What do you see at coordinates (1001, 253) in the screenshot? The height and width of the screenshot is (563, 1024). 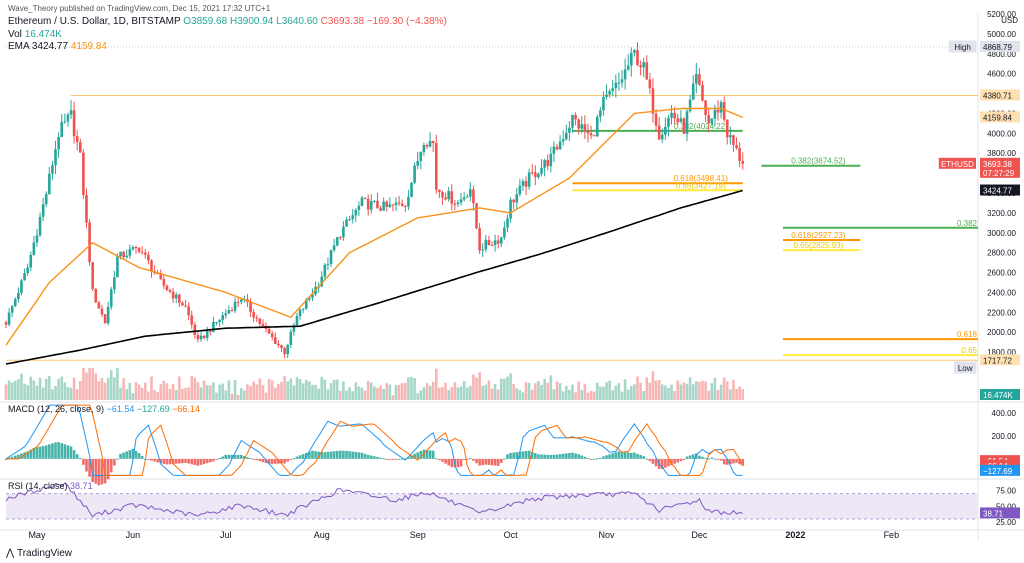 I see `price-tick-label: 2800.00` at bounding box center [1001, 253].